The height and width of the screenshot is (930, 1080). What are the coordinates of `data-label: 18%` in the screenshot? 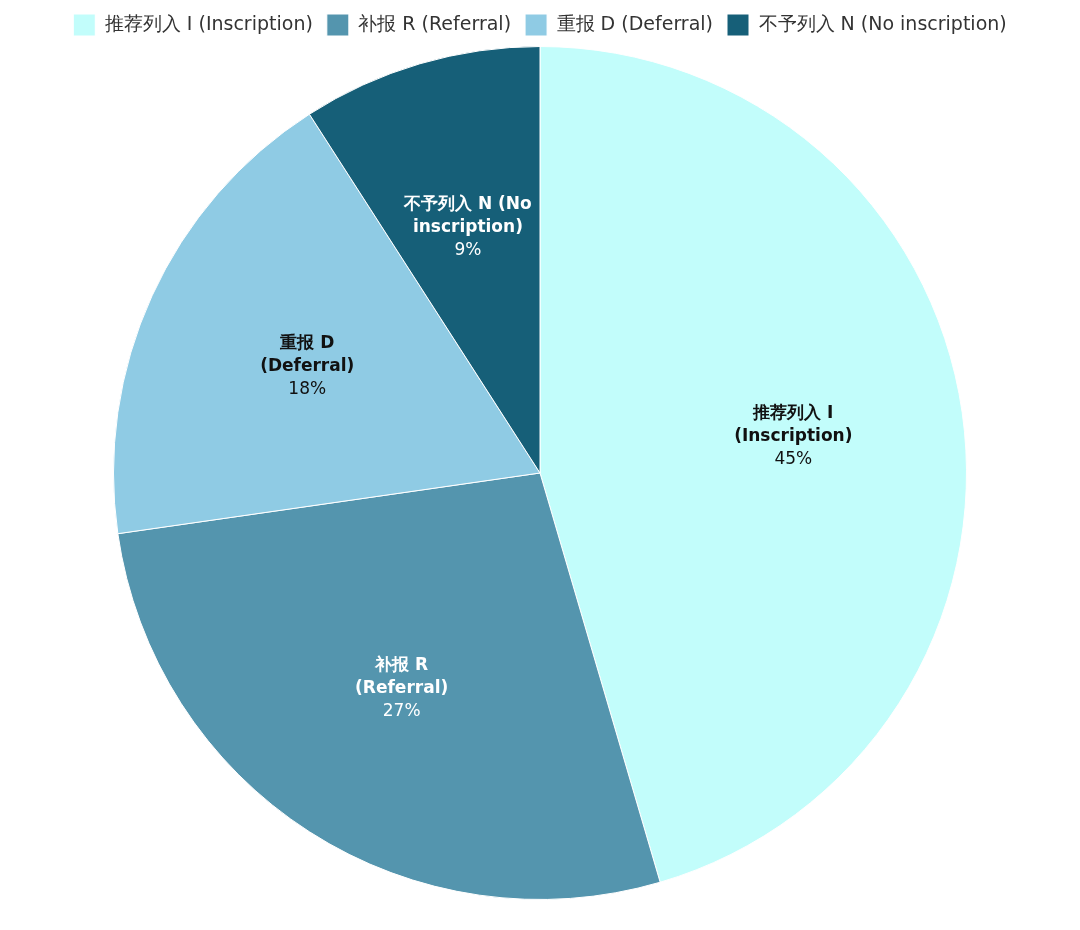 It's located at (307, 388).